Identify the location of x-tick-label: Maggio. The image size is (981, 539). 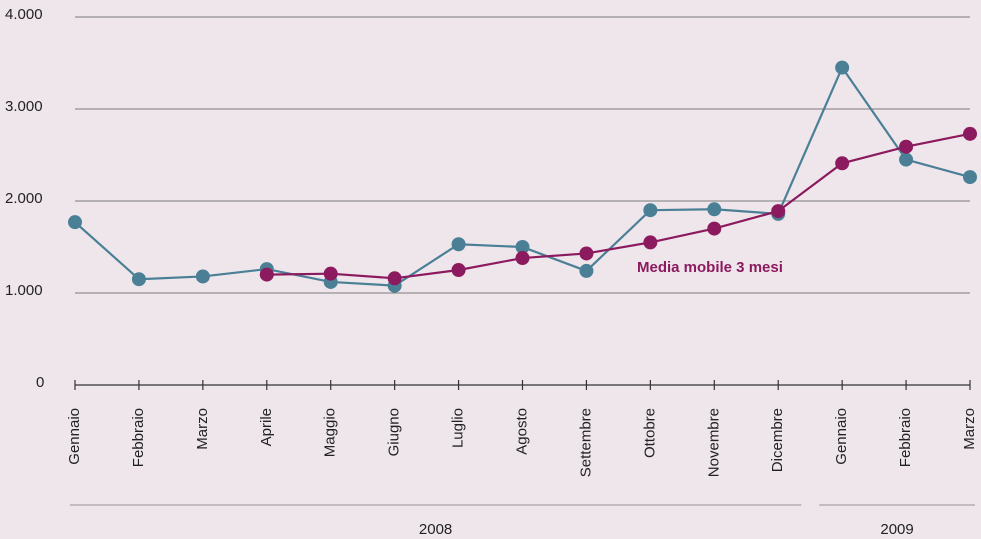
(330, 432).